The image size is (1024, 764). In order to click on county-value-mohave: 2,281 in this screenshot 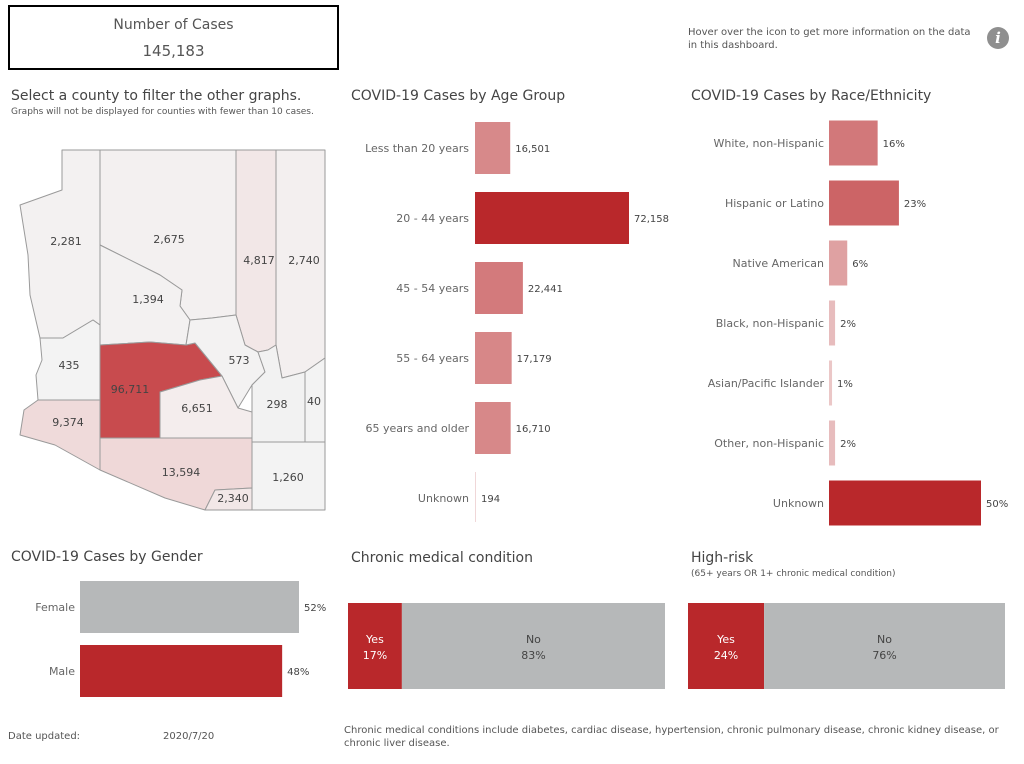, I will do `click(66, 241)`.